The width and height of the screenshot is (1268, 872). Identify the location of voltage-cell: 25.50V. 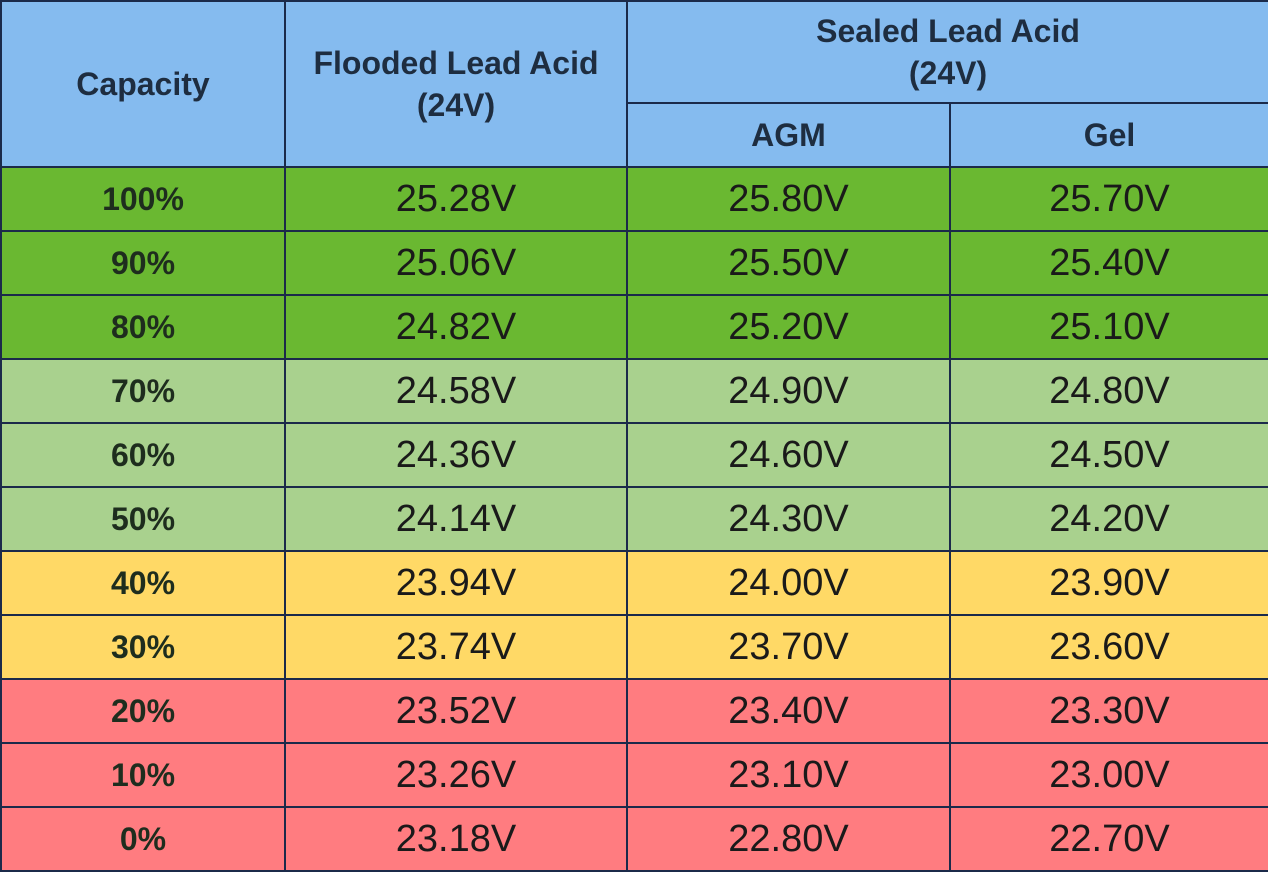
(788, 263).